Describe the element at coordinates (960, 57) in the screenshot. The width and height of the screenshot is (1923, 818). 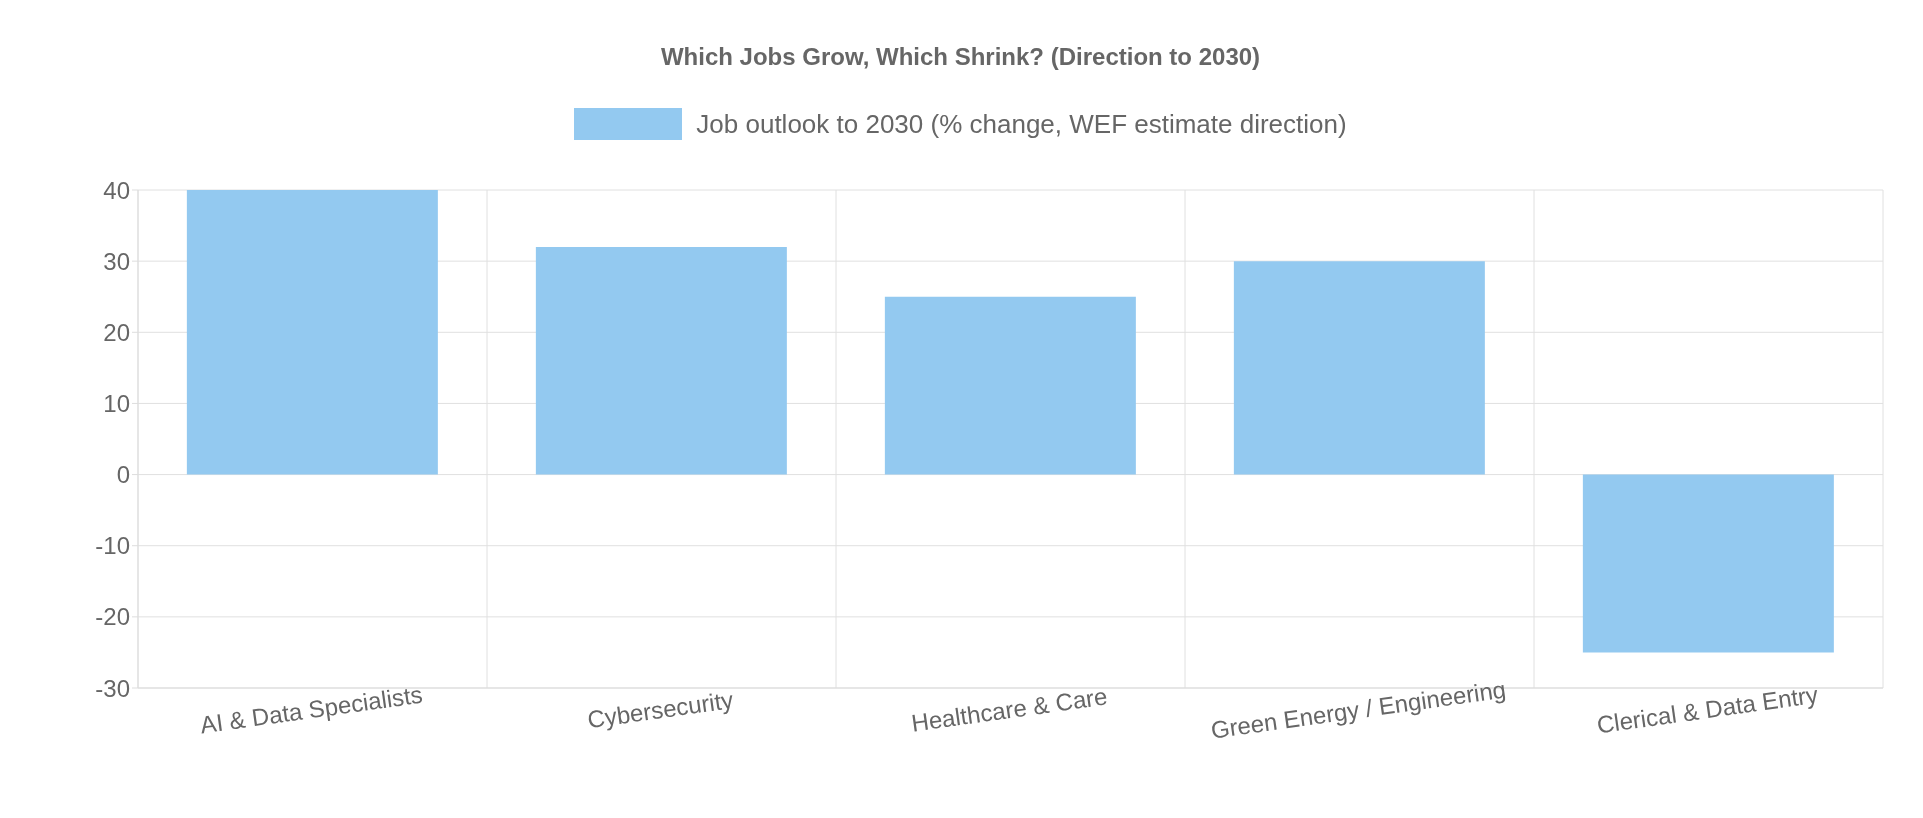
I see `chart-title: Which Jobs Grow, Which Shrink? (Direction to 2030)` at that location.